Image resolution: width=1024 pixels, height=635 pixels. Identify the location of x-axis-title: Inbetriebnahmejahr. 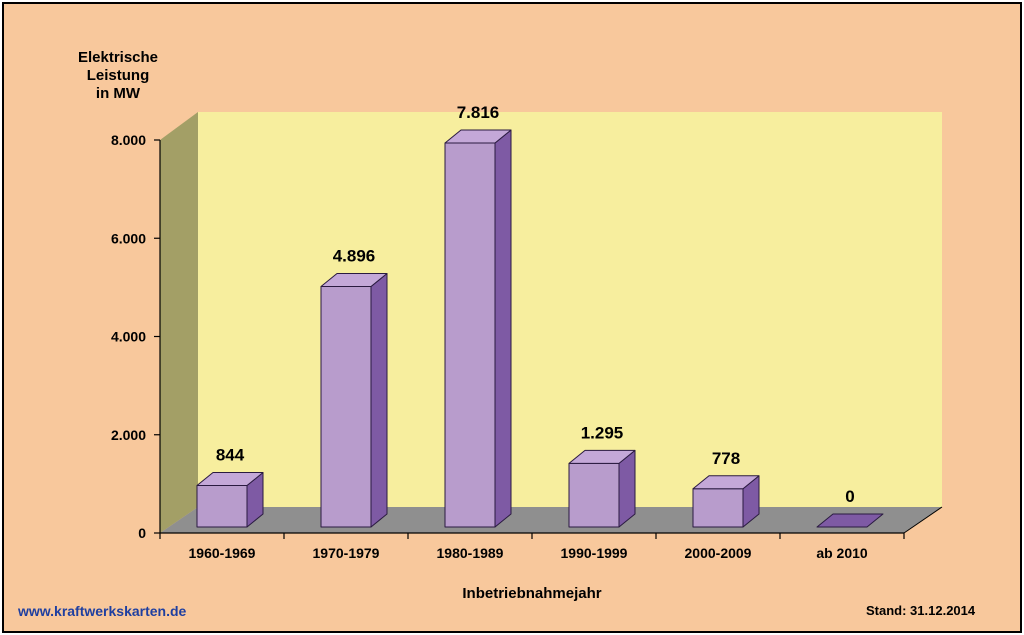
(531, 593).